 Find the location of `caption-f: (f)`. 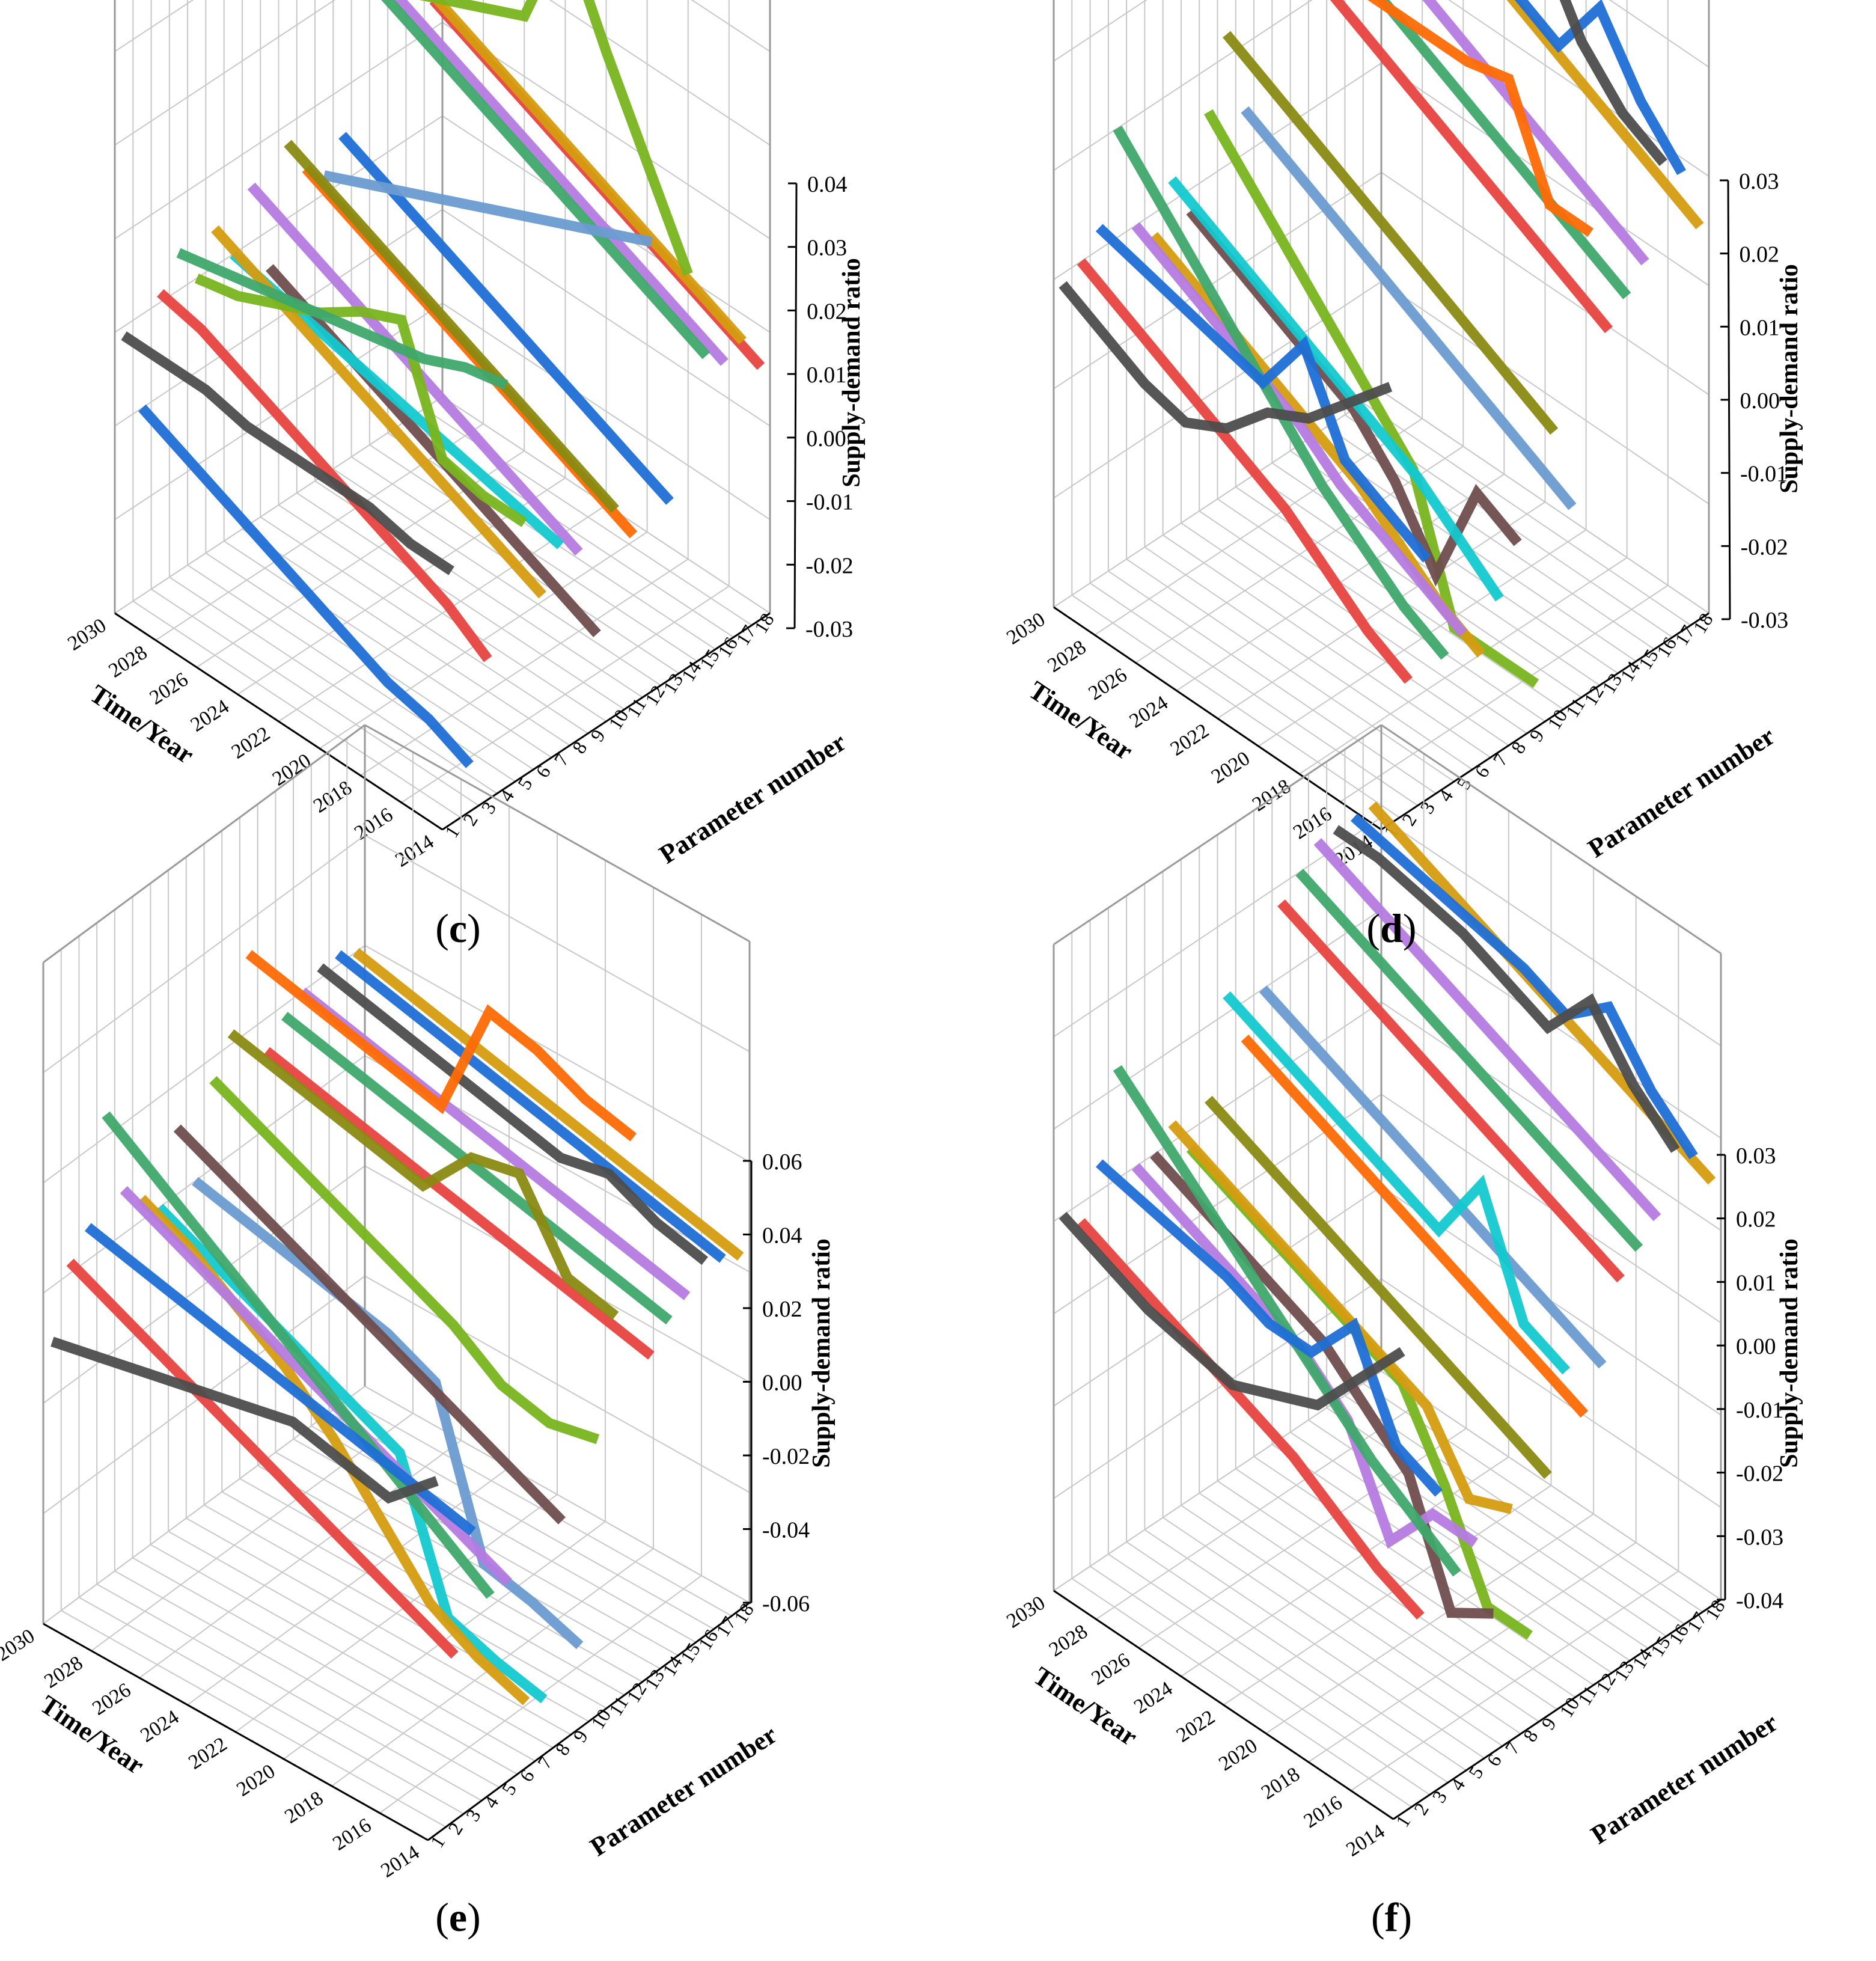

caption-f: (f) is located at coordinates (1391, 1917).